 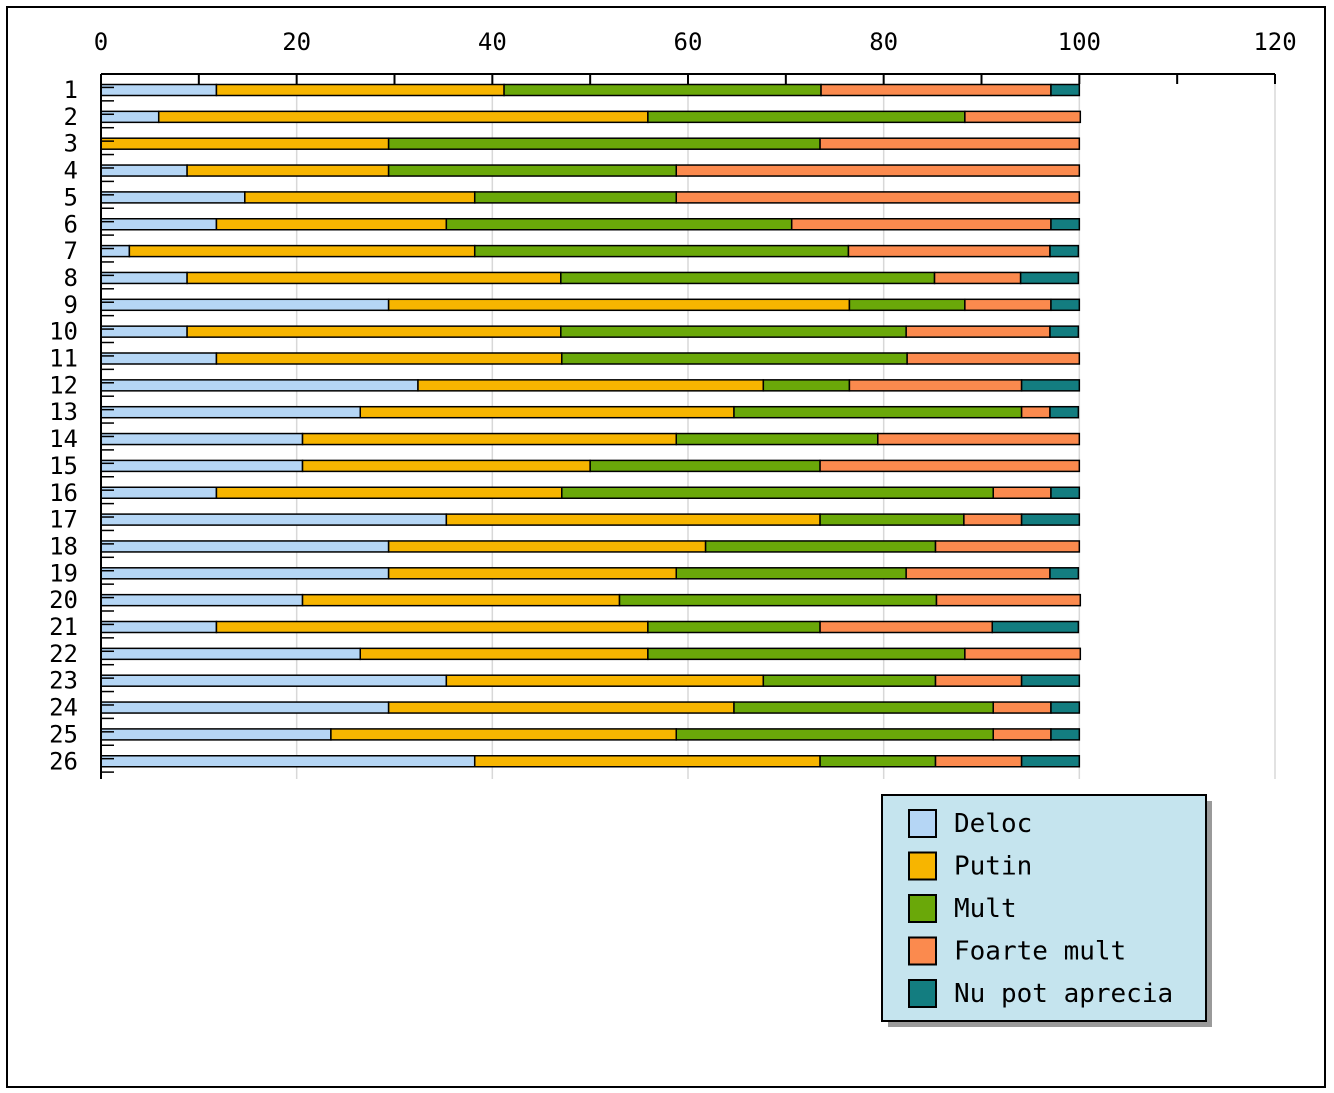 I want to click on y-tick-label: 17, so click(x=63, y=520).